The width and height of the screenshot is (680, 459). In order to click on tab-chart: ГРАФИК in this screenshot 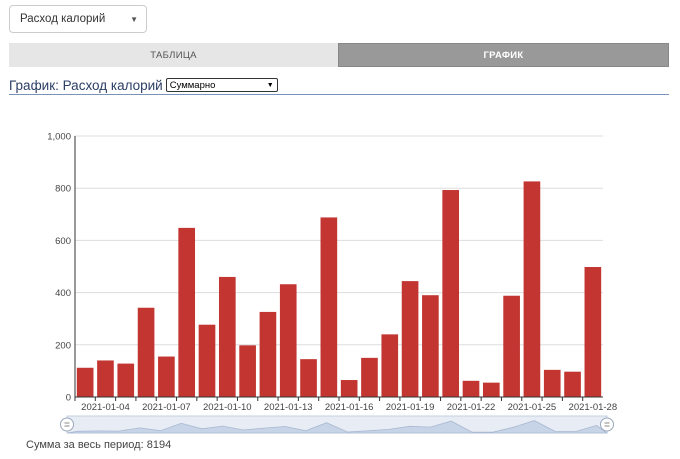, I will do `click(503, 55)`.